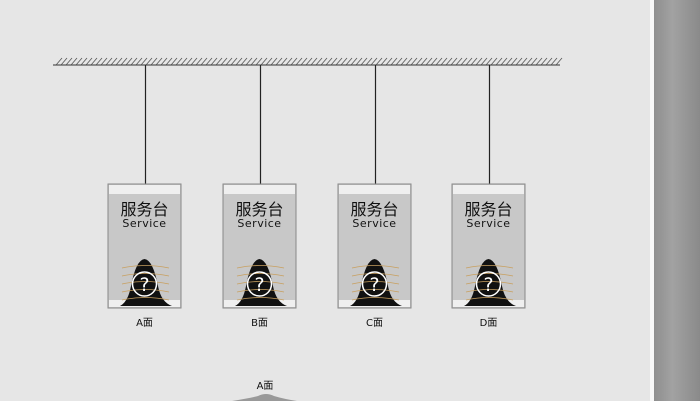  I want to click on bottom-view-mound, so click(264, 397).